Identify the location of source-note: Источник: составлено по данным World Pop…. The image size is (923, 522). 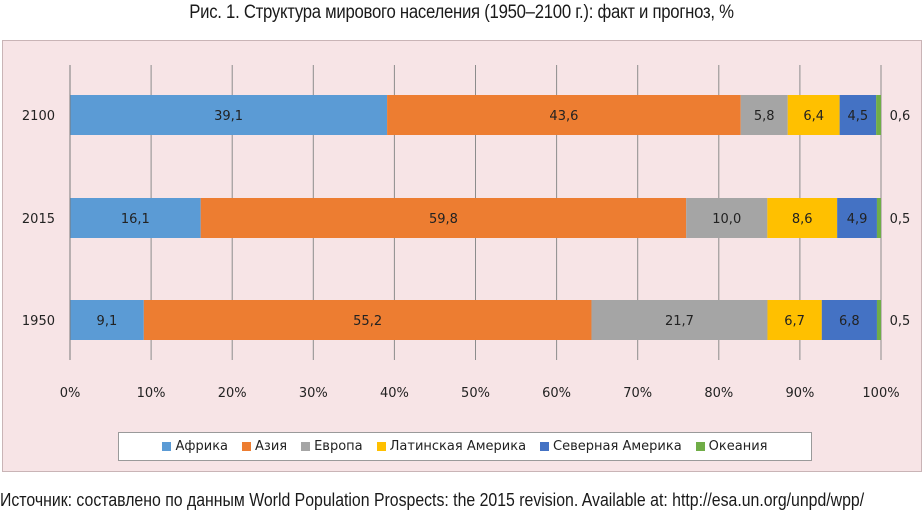
(432, 500).